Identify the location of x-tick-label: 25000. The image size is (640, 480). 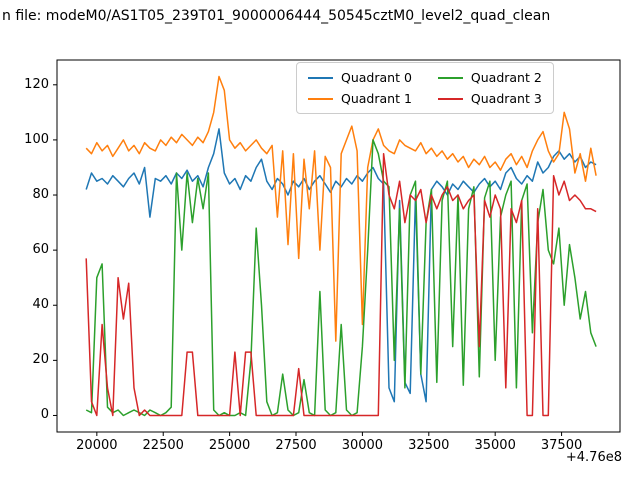
(229, 445).